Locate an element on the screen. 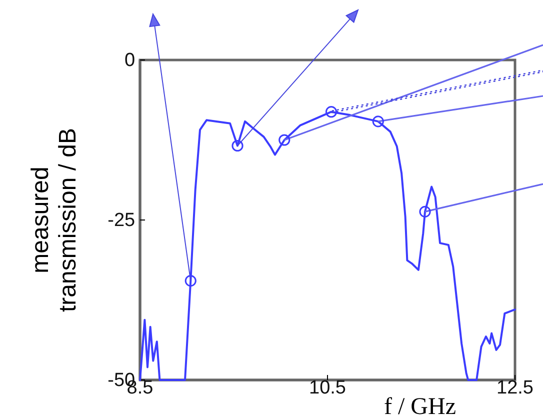 This screenshot has height=420, width=543. x-tick-label: 12.5 is located at coordinates (515, 387).